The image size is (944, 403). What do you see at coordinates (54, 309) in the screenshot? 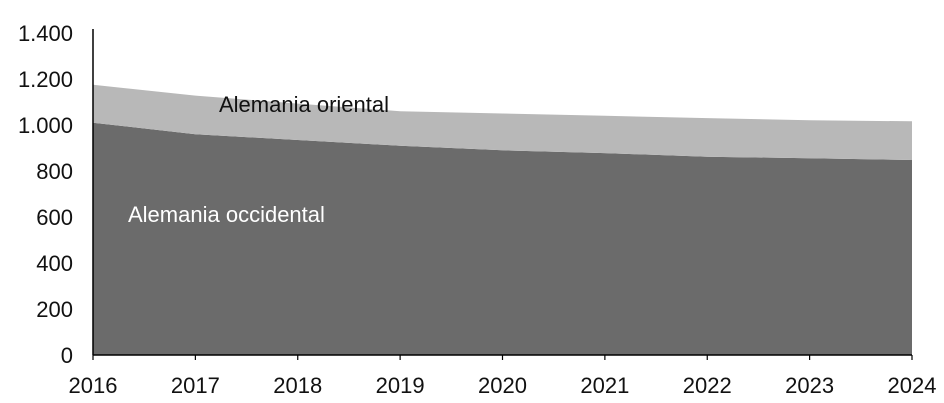
I see `y-tick-label: 200` at bounding box center [54, 309].